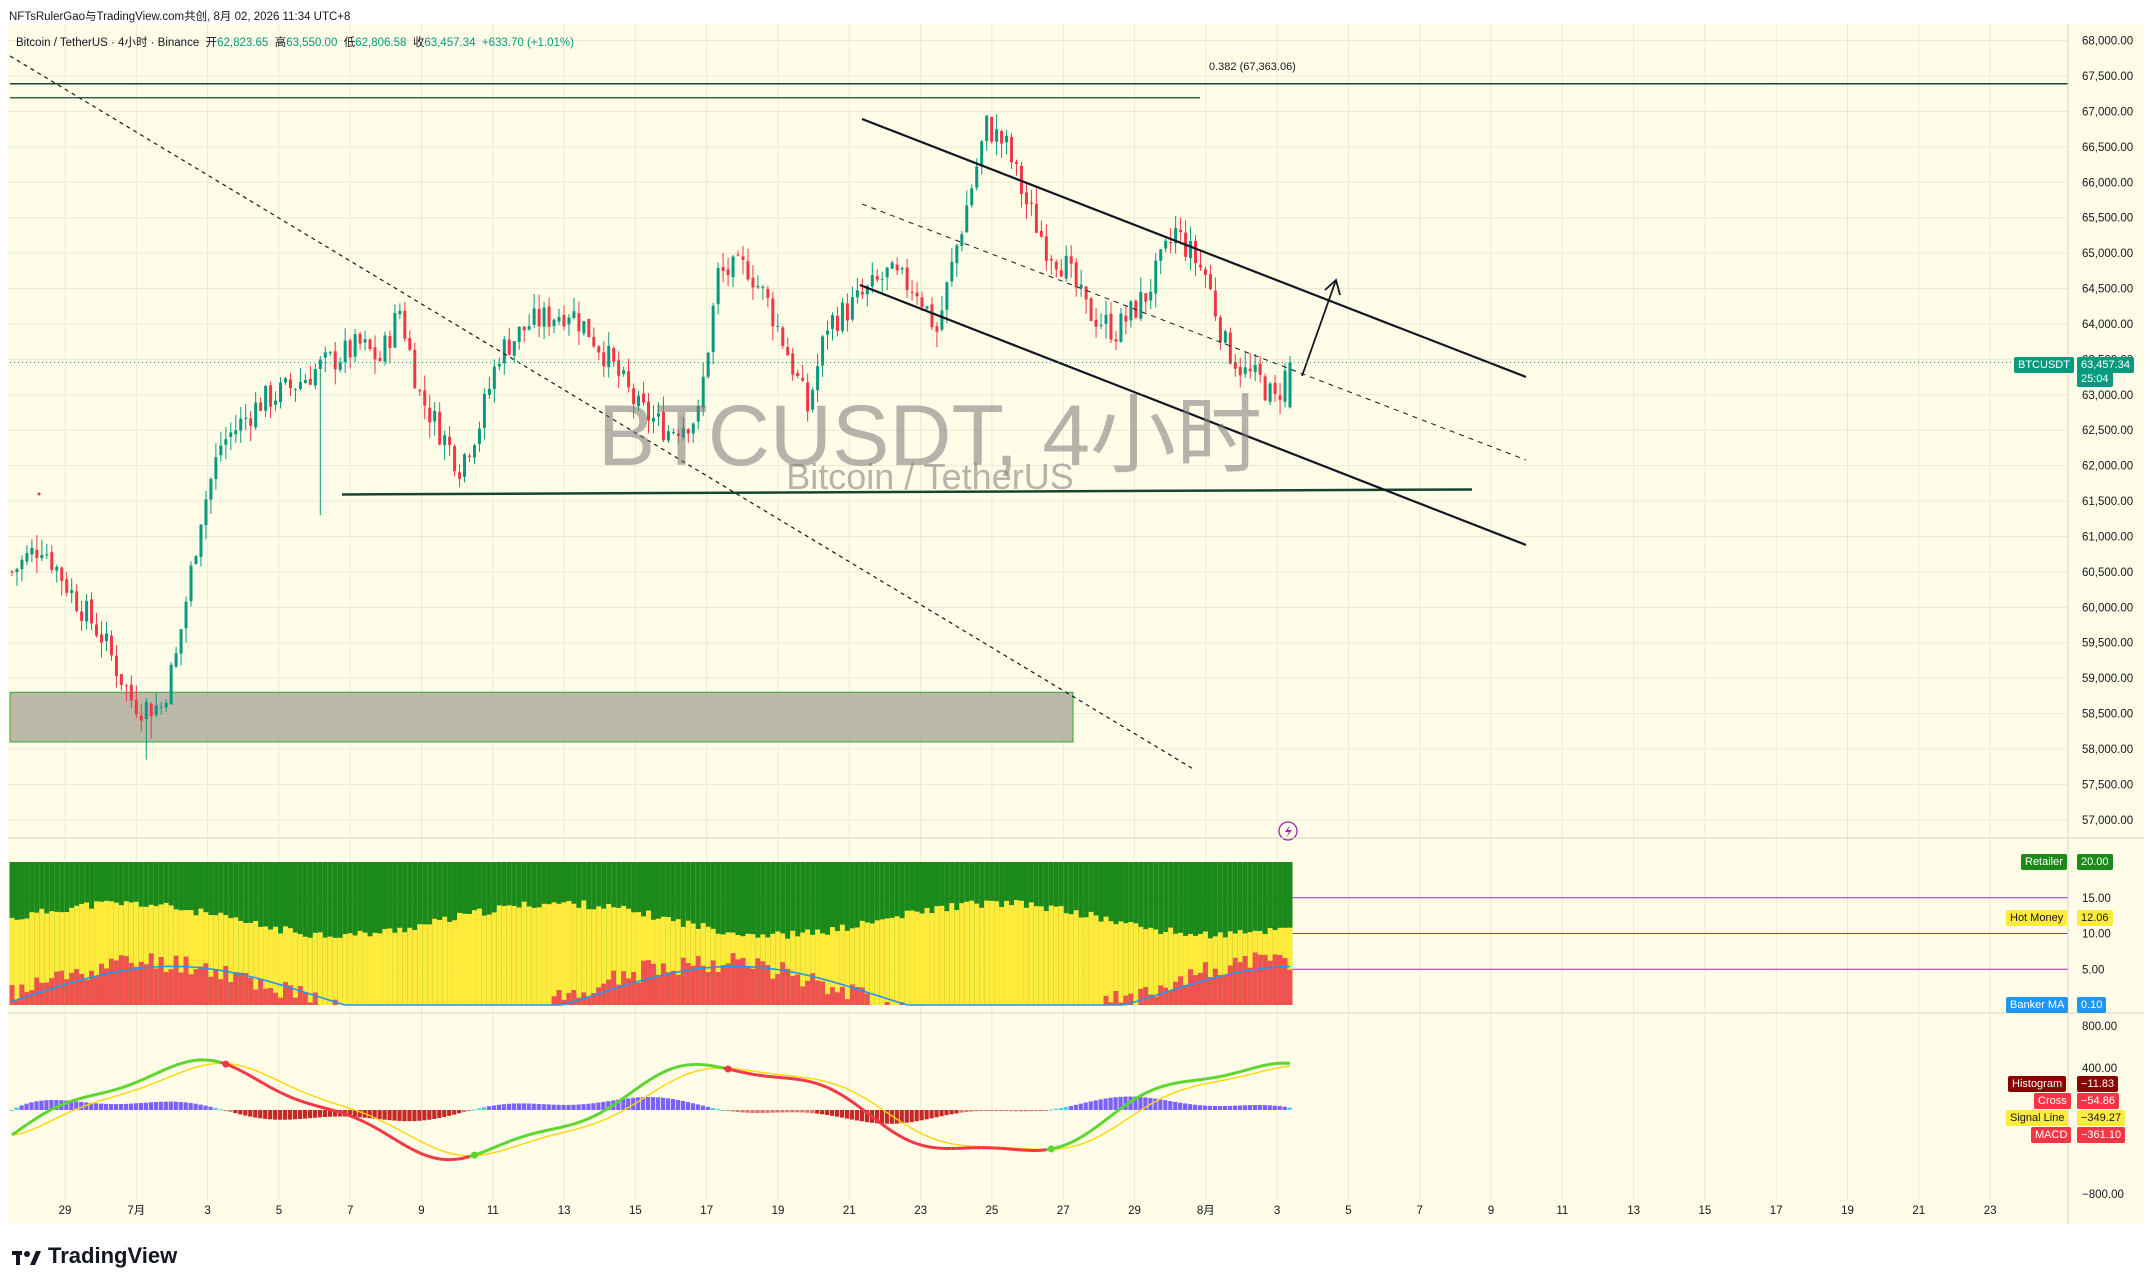  What do you see at coordinates (1288, 831) in the screenshot?
I see `lightning-icon` at bounding box center [1288, 831].